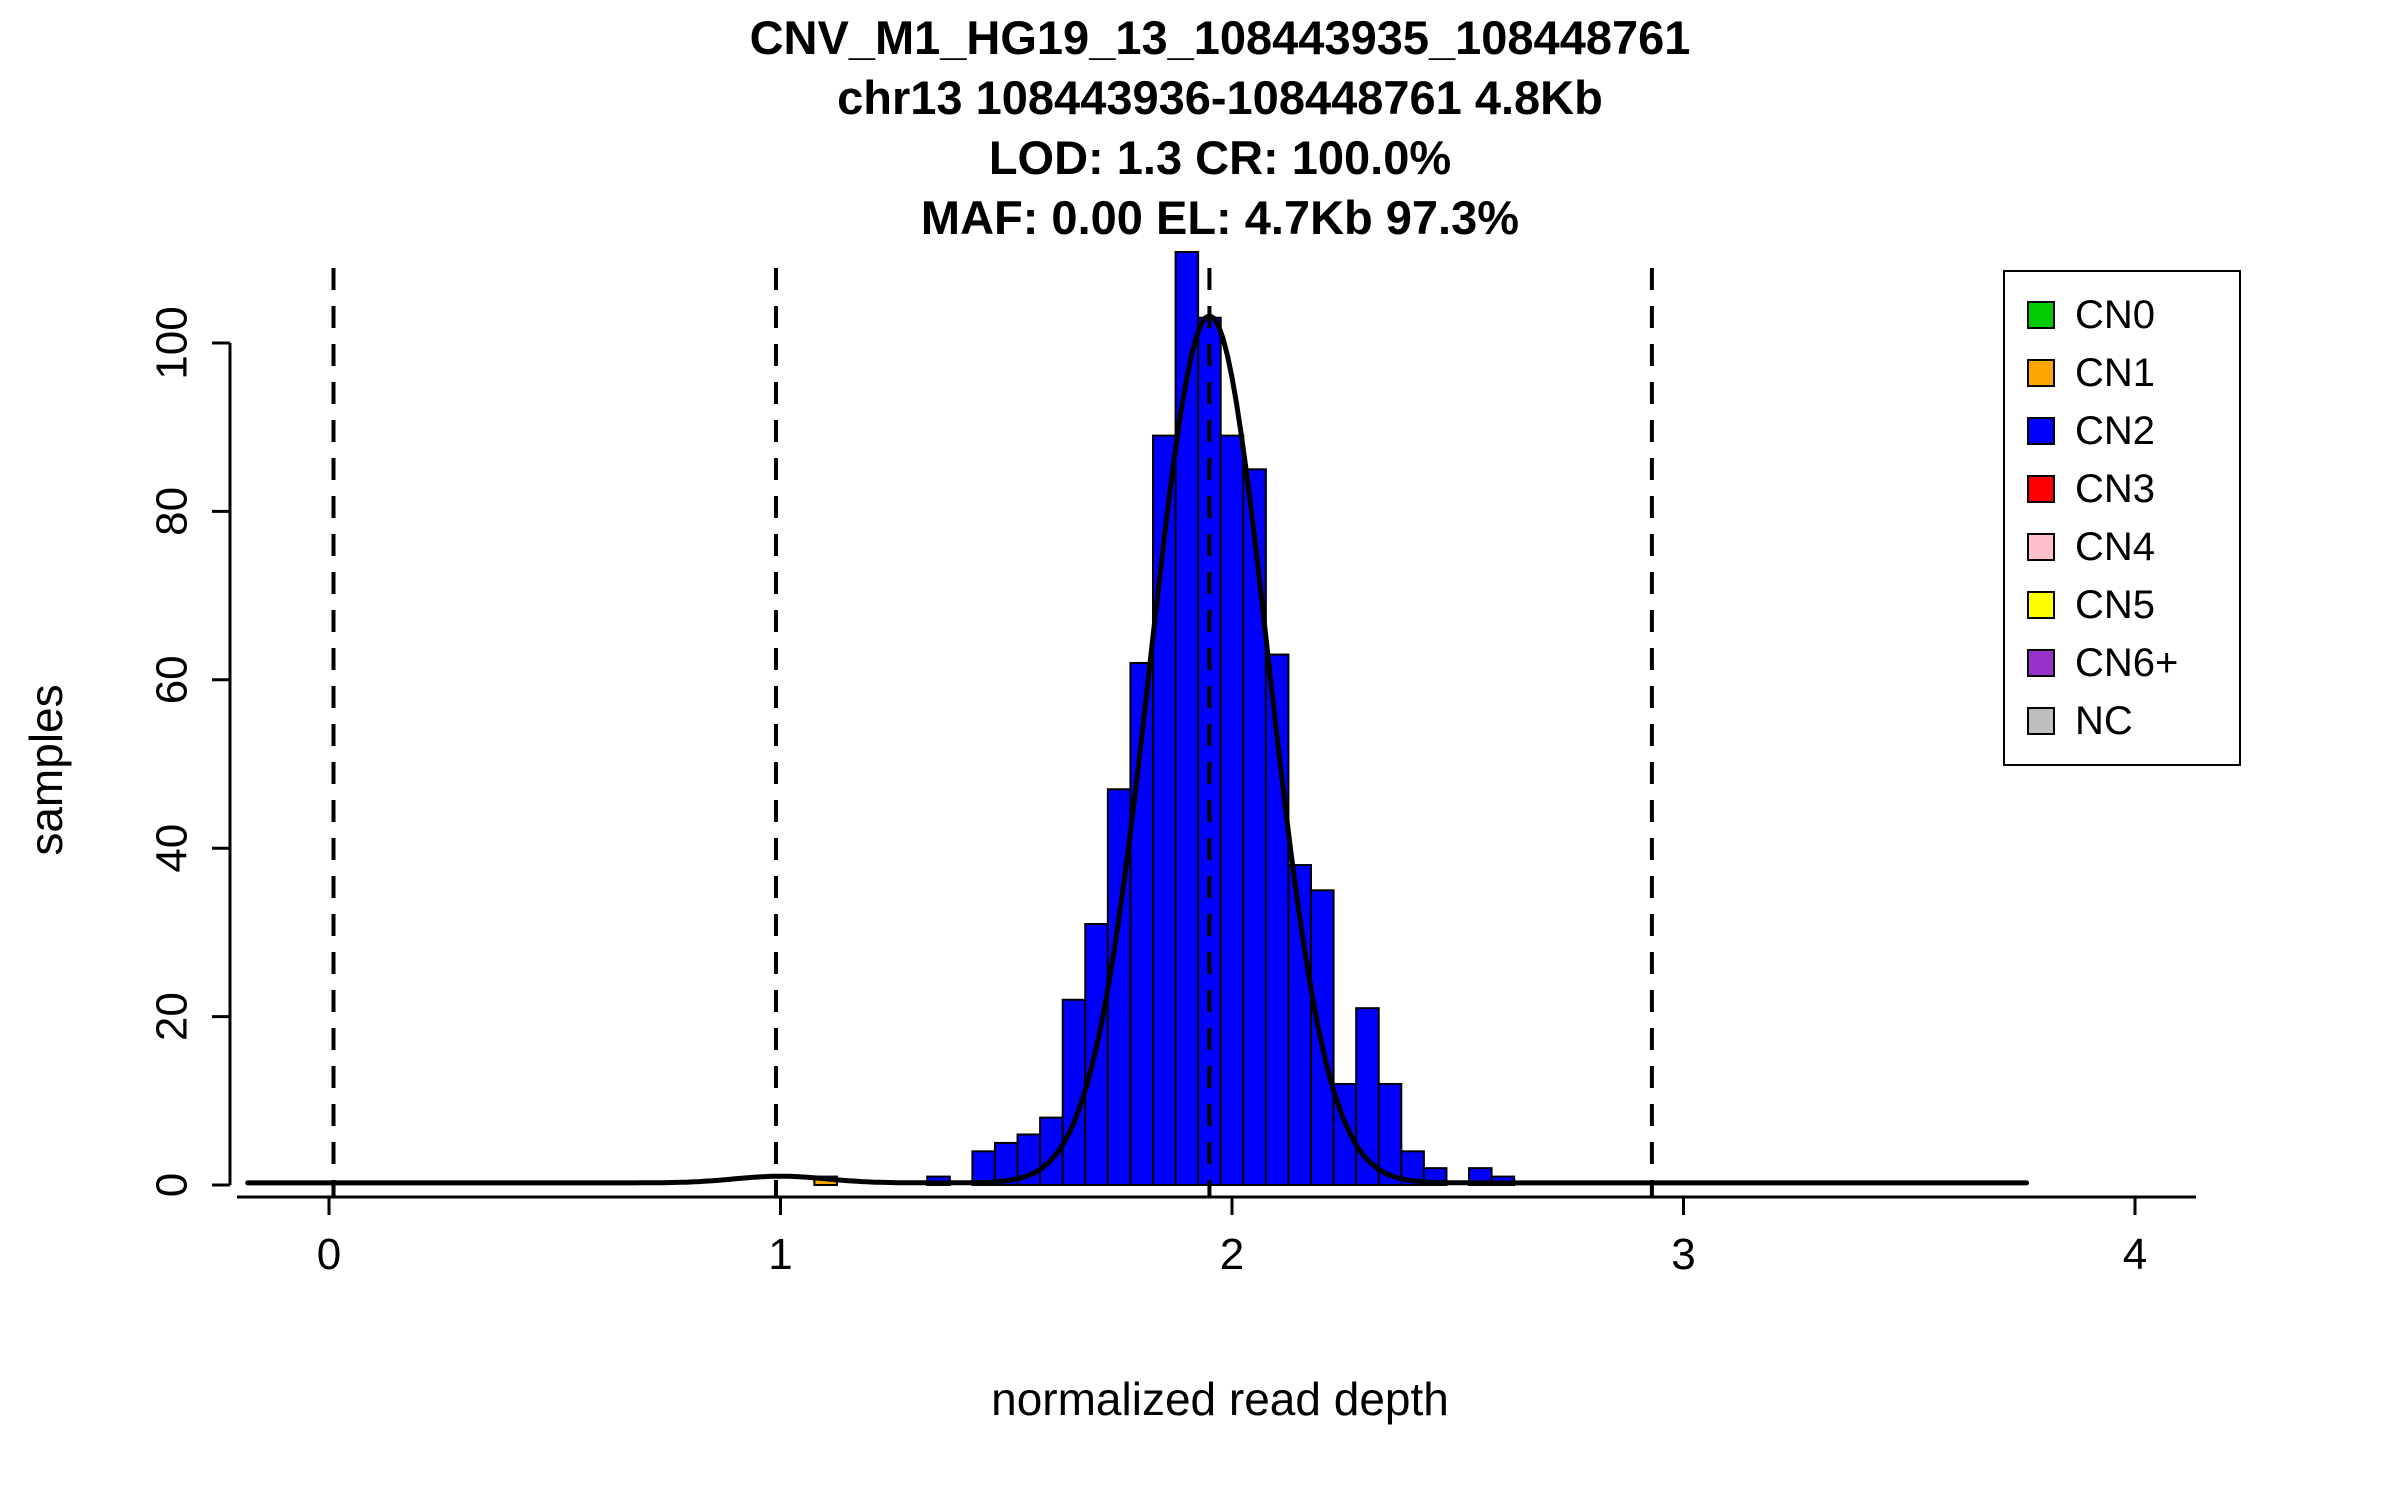 This screenshot has width=2400, height=1500. Describe the element at coordinates (2135, 1254) in the screenshot. I see `x-tick-label: 4` at that location.